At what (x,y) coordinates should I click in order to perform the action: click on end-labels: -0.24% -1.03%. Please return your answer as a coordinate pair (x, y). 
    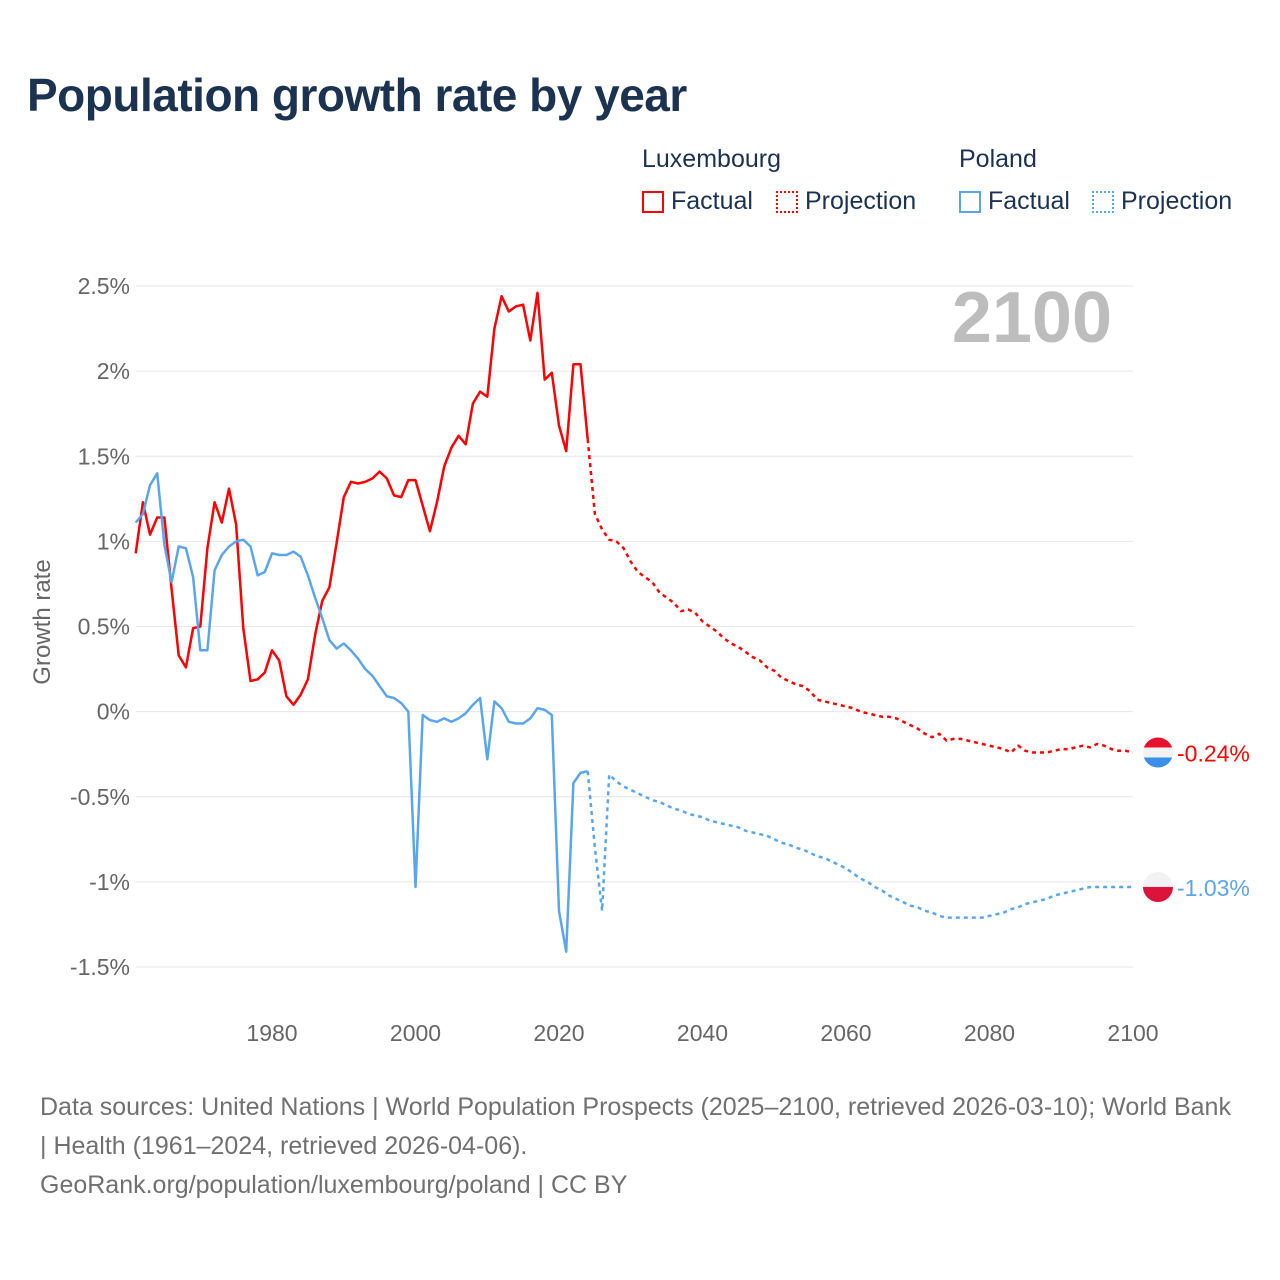
    Looking at the image, I should click on (1196, 819).